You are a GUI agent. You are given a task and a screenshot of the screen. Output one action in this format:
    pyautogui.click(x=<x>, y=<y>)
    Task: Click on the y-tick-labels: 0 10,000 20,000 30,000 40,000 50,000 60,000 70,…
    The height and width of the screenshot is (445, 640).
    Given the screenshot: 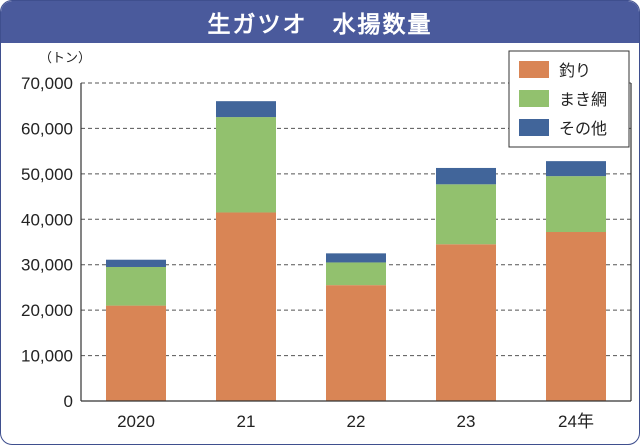 What is the action you would take?
    pyautogui.click(x=47, y=242)
    